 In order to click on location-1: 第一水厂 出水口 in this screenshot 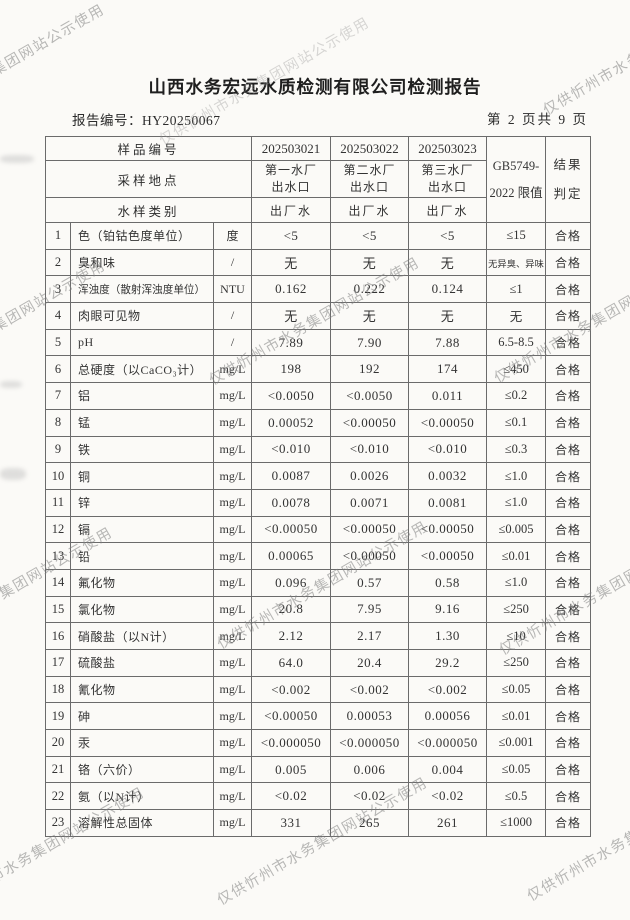, I will do `click(291, 179)`.